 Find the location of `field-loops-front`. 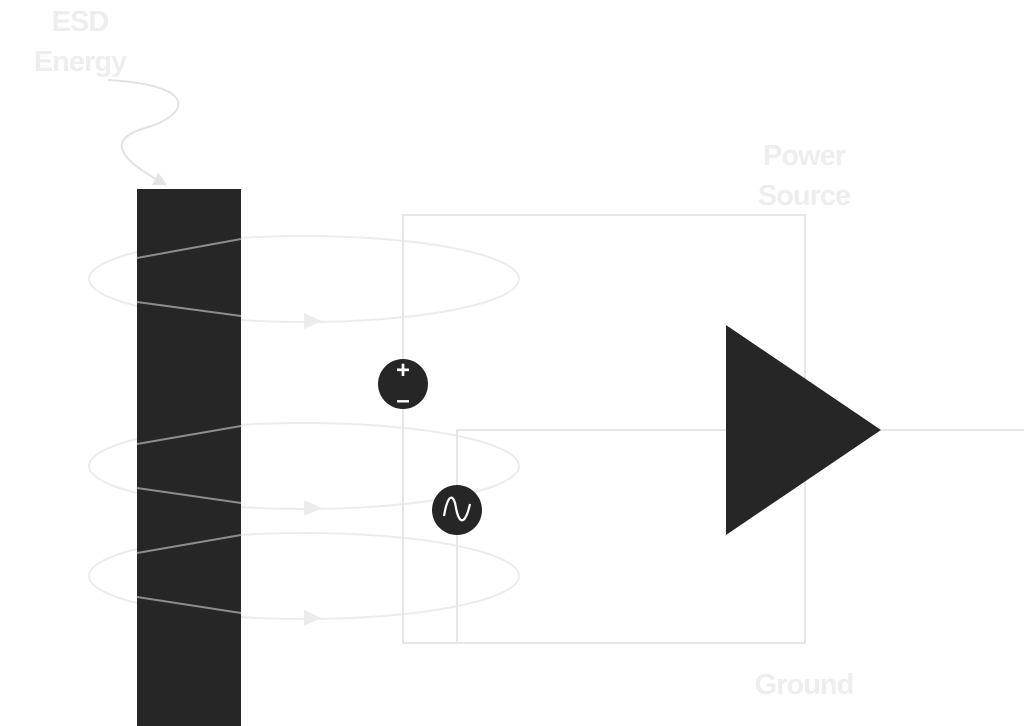

field-loops-front is located at coordinates (189, 426).